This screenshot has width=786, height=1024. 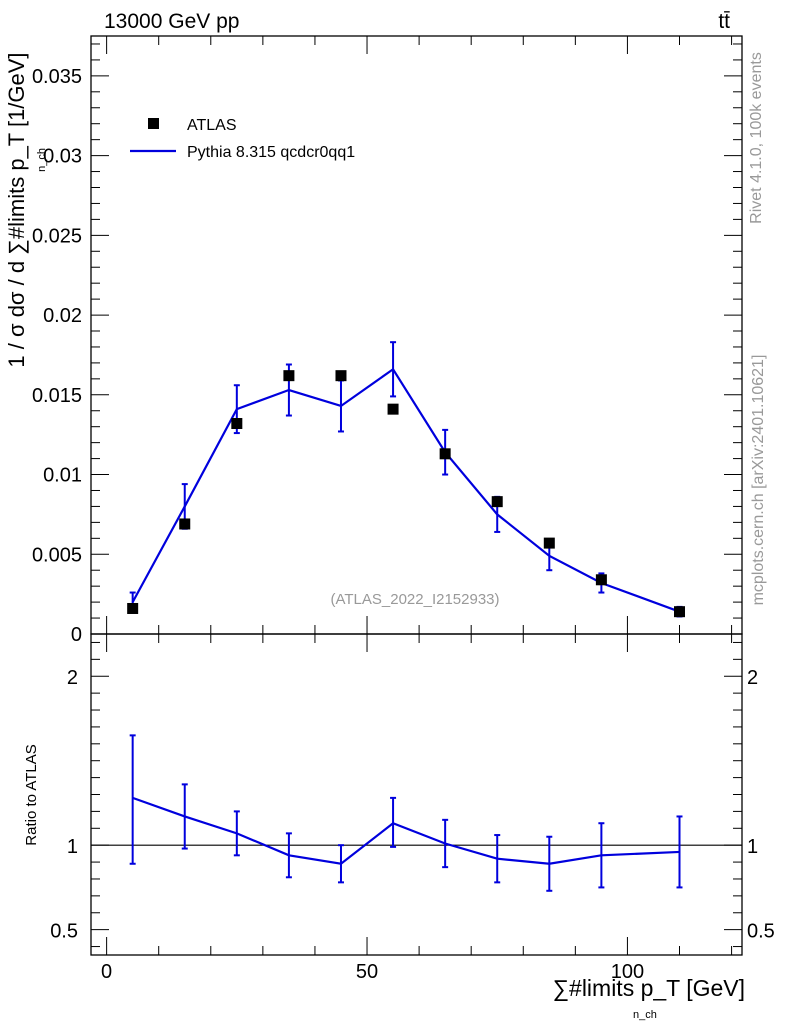 What do you see at coordinates (724, 21) in the screenshot?
I see `process-label: tt̄` at bounding box center [724, 21].